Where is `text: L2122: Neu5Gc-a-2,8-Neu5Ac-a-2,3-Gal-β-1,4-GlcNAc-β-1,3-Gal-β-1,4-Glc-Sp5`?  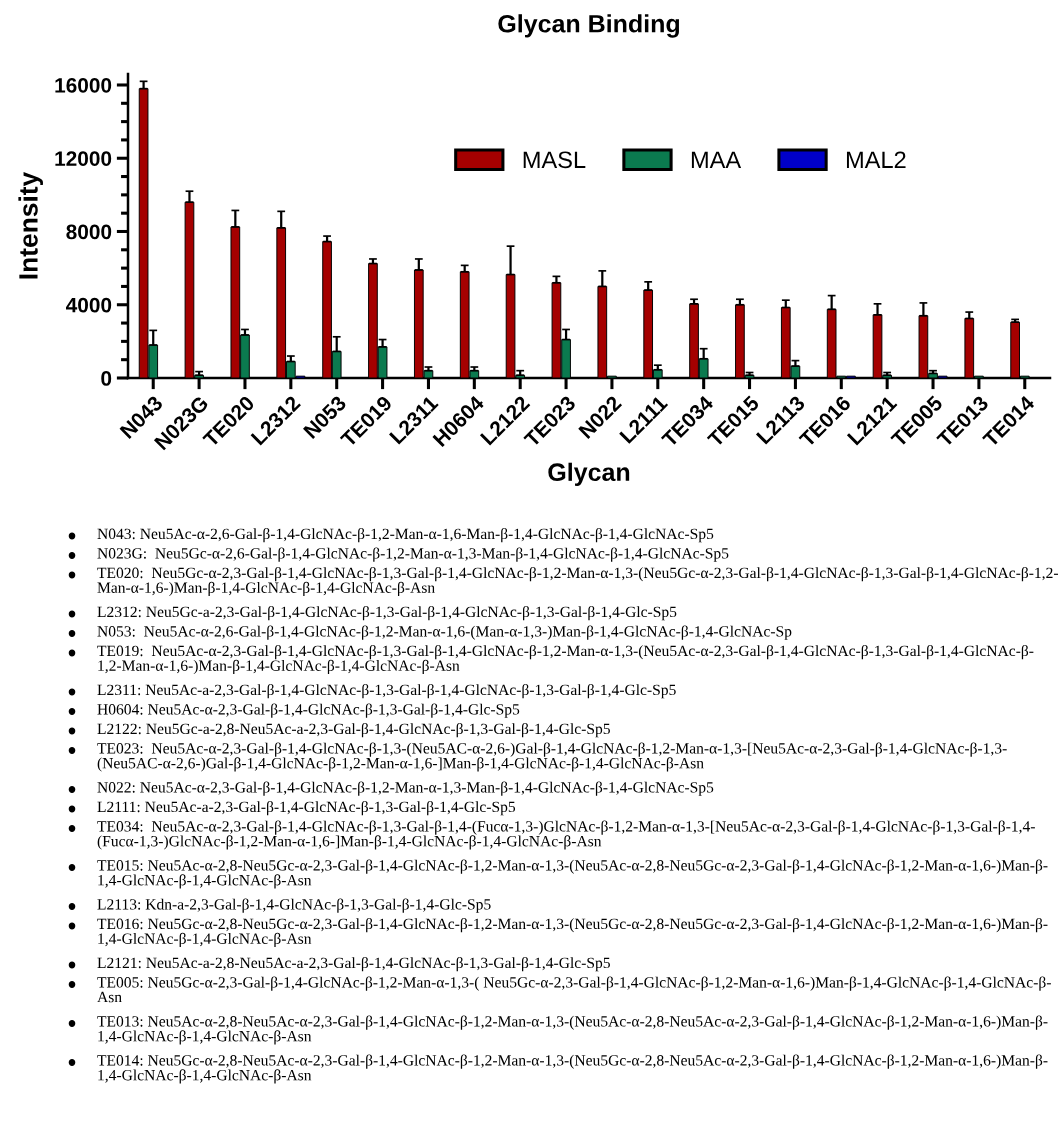 text: L2122: Neu5Gc-a-2,8-Neu5Ac-a-2,3-Gal-β-1,4-GlcNAc-β-1,3-Gal-β-1,4-Glc-Sp5 is located at coordinates (353, 730).